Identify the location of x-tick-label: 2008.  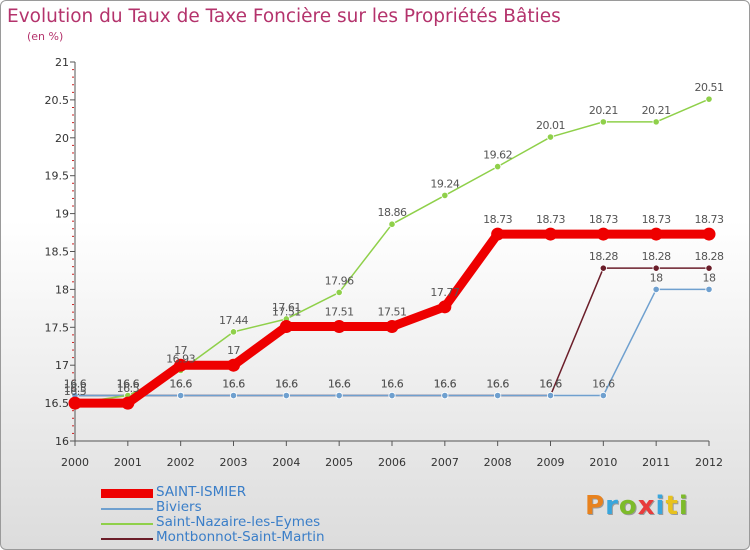
(498, 462).